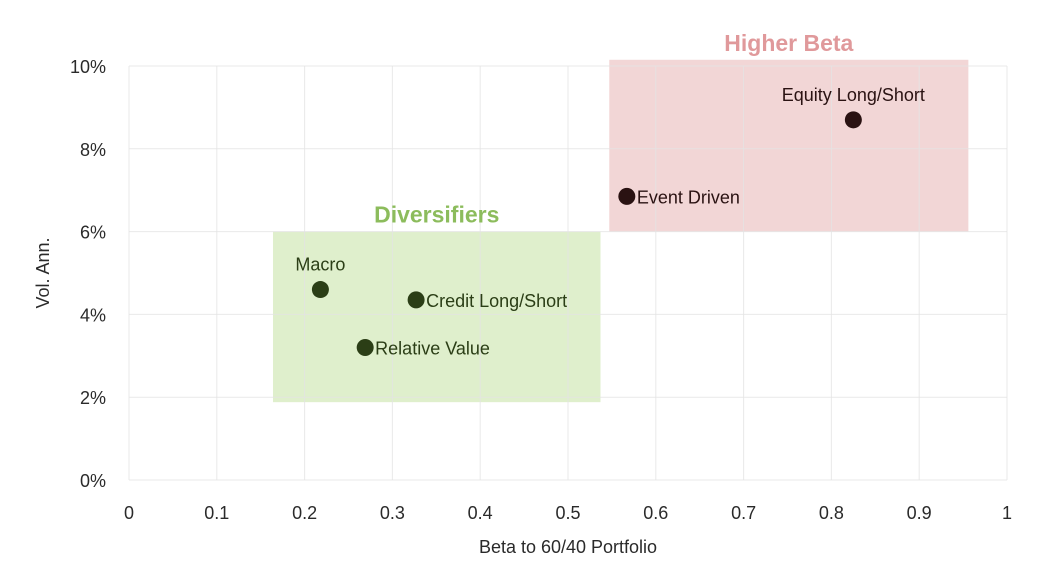  I want to click on x-tick-label: 0.7, so click(743, 513).